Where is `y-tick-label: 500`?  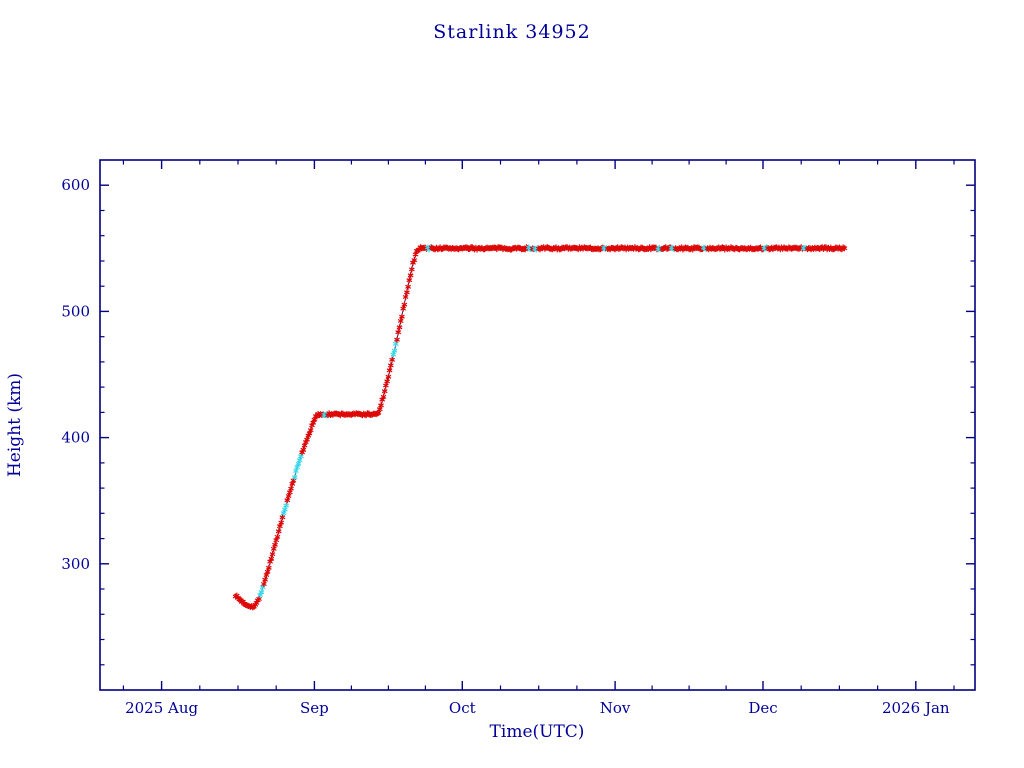
y-tick-label: 500 is located at coordinates (75, 311).